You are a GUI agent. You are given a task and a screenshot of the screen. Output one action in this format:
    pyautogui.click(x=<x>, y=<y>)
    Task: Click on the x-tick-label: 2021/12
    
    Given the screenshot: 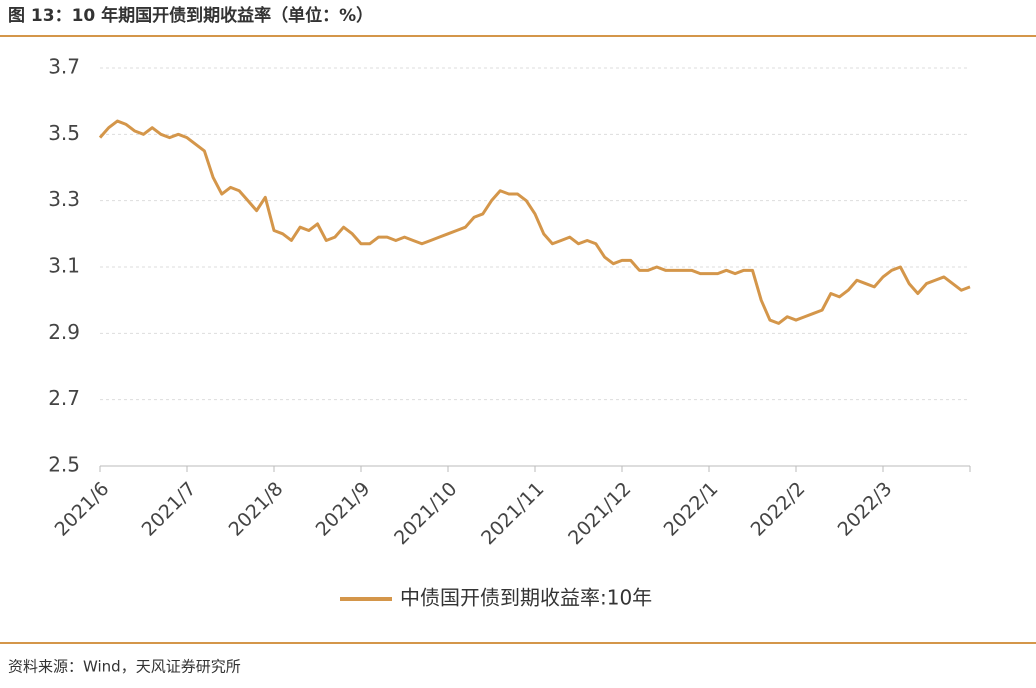 What is the action you would take?
    pyautogui.click(x=599, y=513)
    